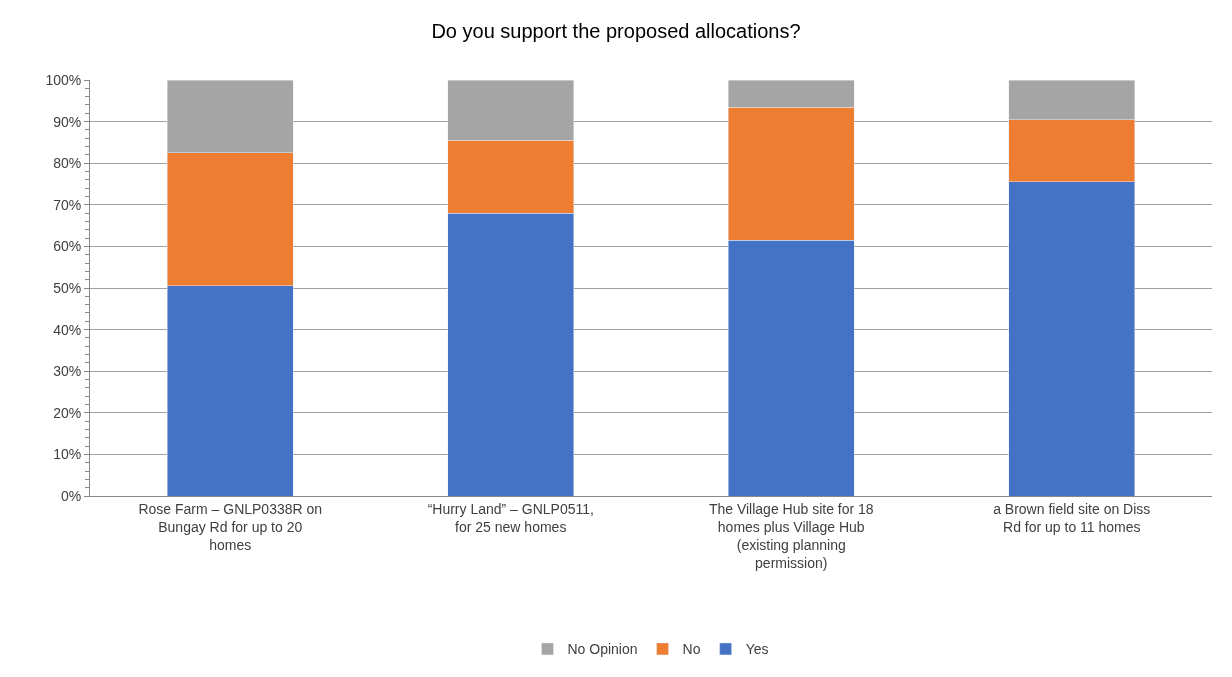 This screenshot has height=677, width=1232. Describe the element at coordinates (1072, 517) in the screenshot. I see `x-tick-label: a Brown field site on Diss Rd for up to 11 homes` at that location.